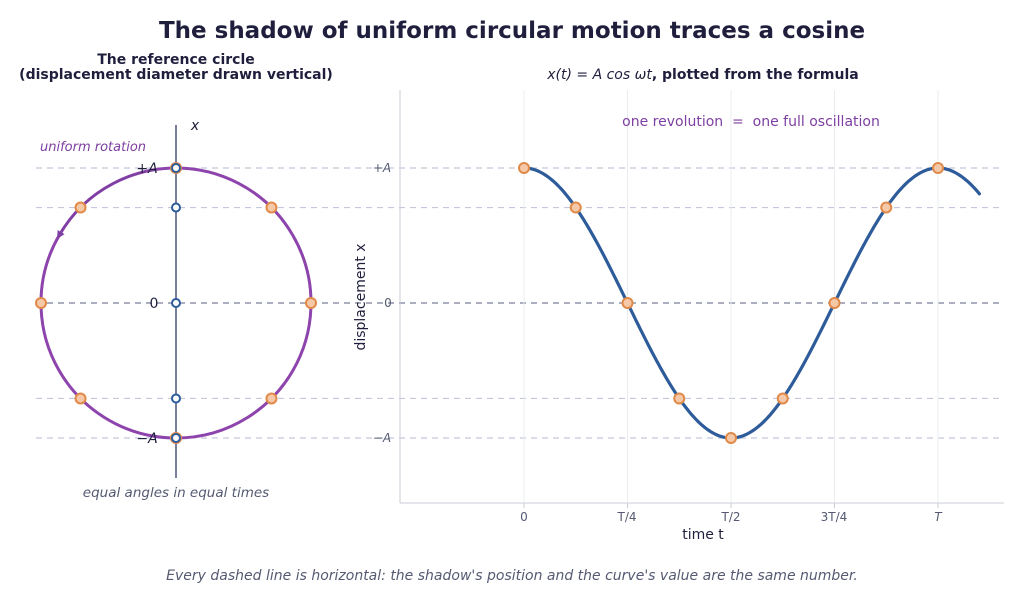 This screenshot has width=1024, height=602. What do you see at coordinates (176, 75) in the screenshot?
I see `left-panel-subtitle: (displacement diameter drawn vertical)` at bounding box center [176, 75].